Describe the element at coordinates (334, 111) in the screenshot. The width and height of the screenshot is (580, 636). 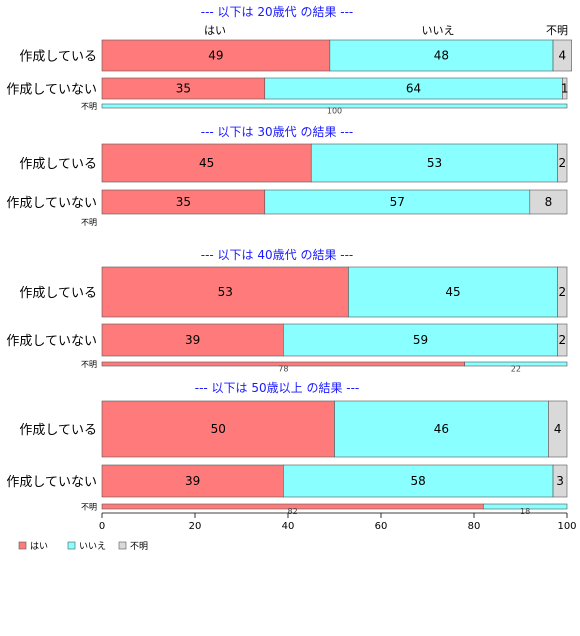
I see `bar-value-label: 100` at that location.